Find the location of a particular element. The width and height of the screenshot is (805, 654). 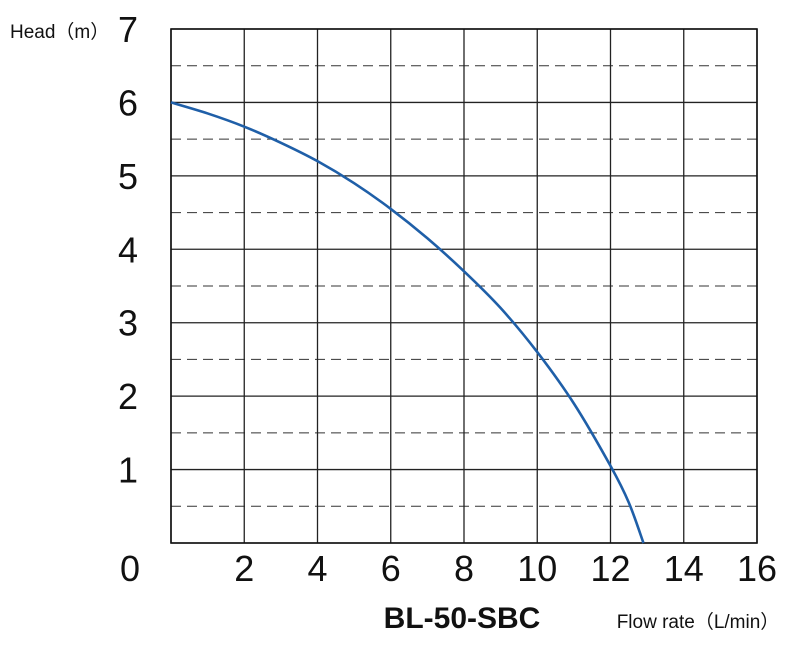

y-tick-label: 2 is located at coordinates (128, 396).